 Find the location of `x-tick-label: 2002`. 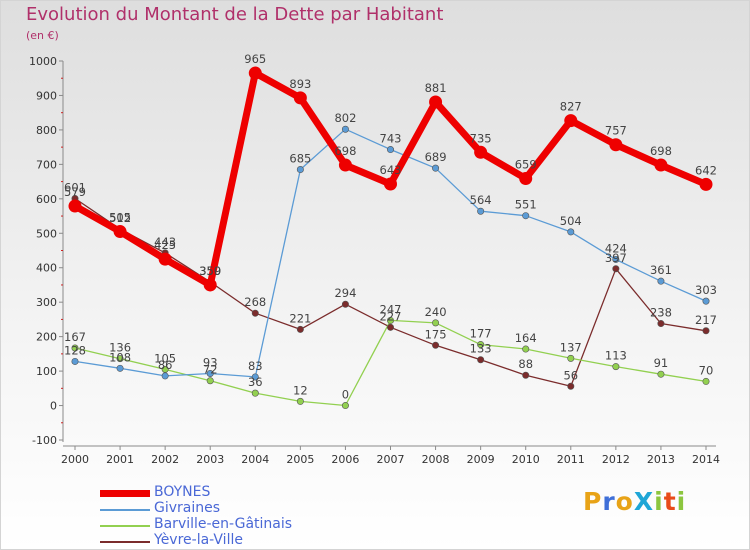

x-tick-label: 2002 is located at coordinates (165, 459).